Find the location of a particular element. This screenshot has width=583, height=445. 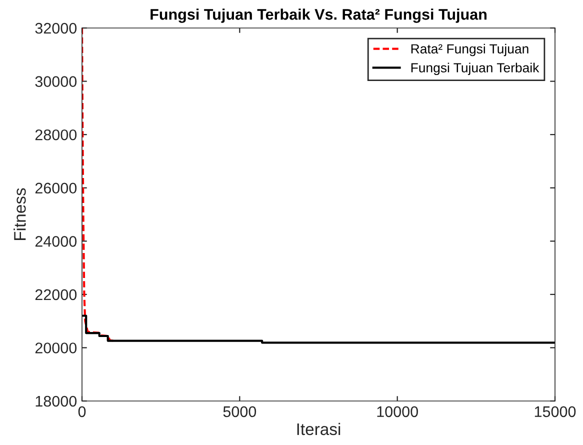

x-tick-label: 10000 is located at coordinates (397, 412).